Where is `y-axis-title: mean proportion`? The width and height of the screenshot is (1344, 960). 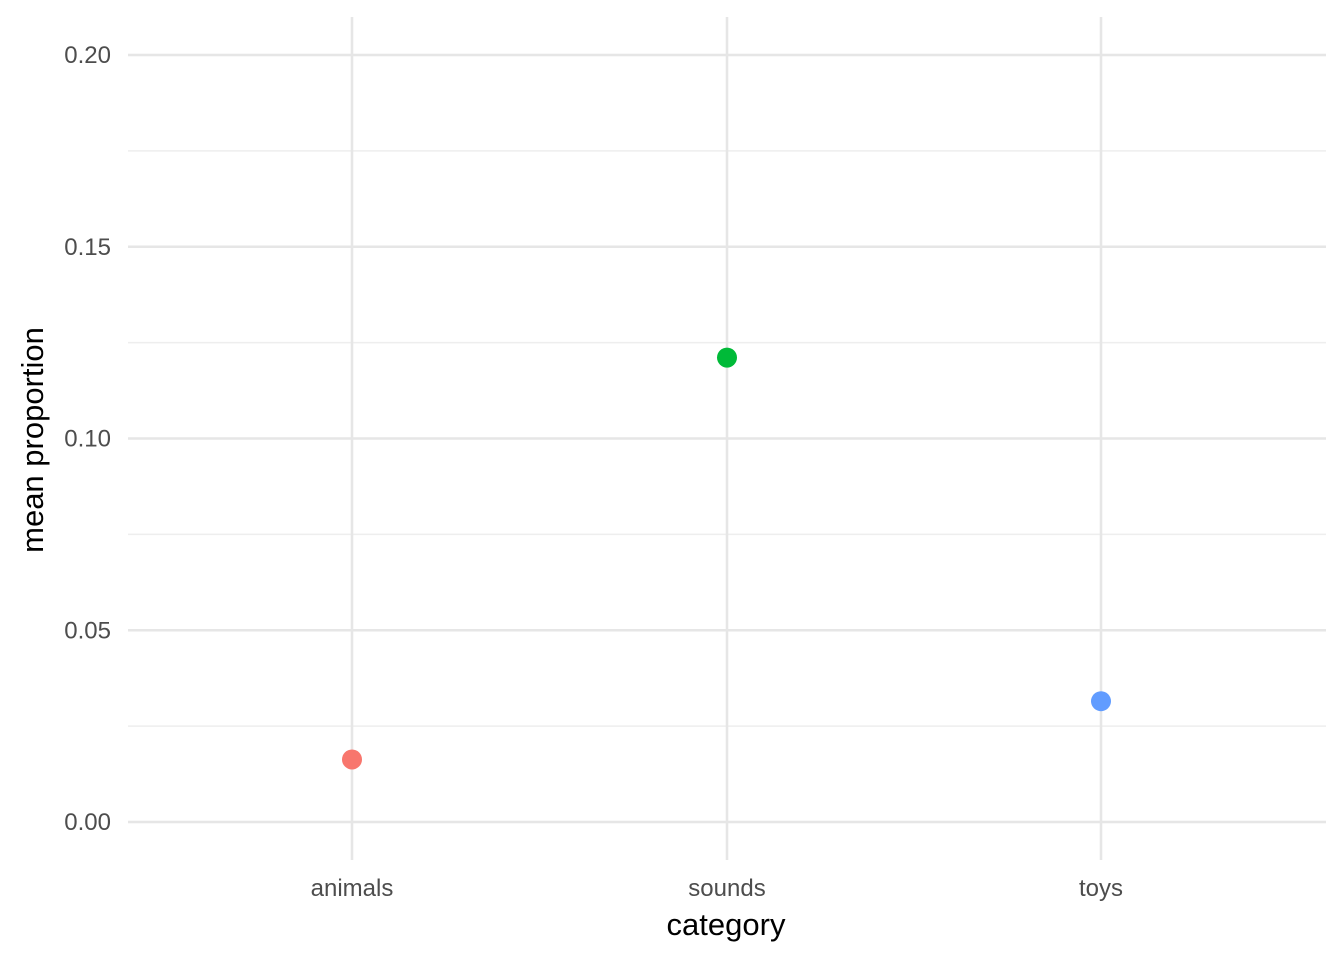 y-axis-title: mean proportion is located at coordinates (32, 440).